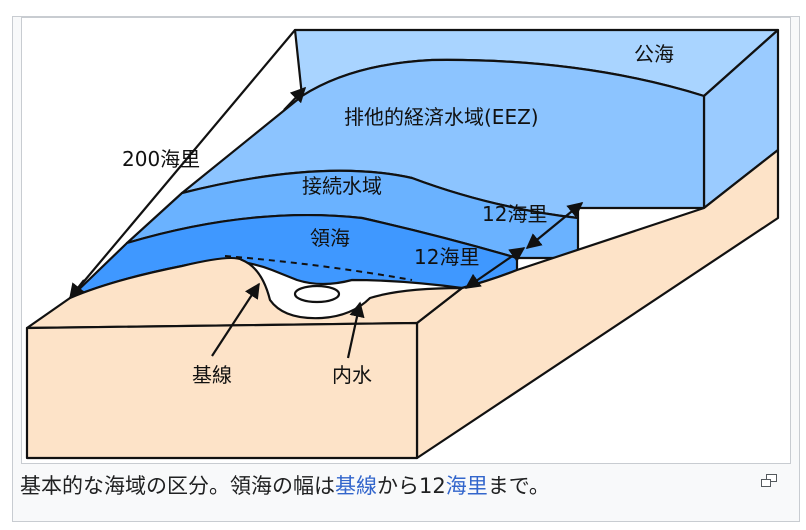 The width and height of the screenshot is (806, 530). Describe the element at coordinates (356, 486) in the screenshot. I see `baseline-link: 基線` at that location.